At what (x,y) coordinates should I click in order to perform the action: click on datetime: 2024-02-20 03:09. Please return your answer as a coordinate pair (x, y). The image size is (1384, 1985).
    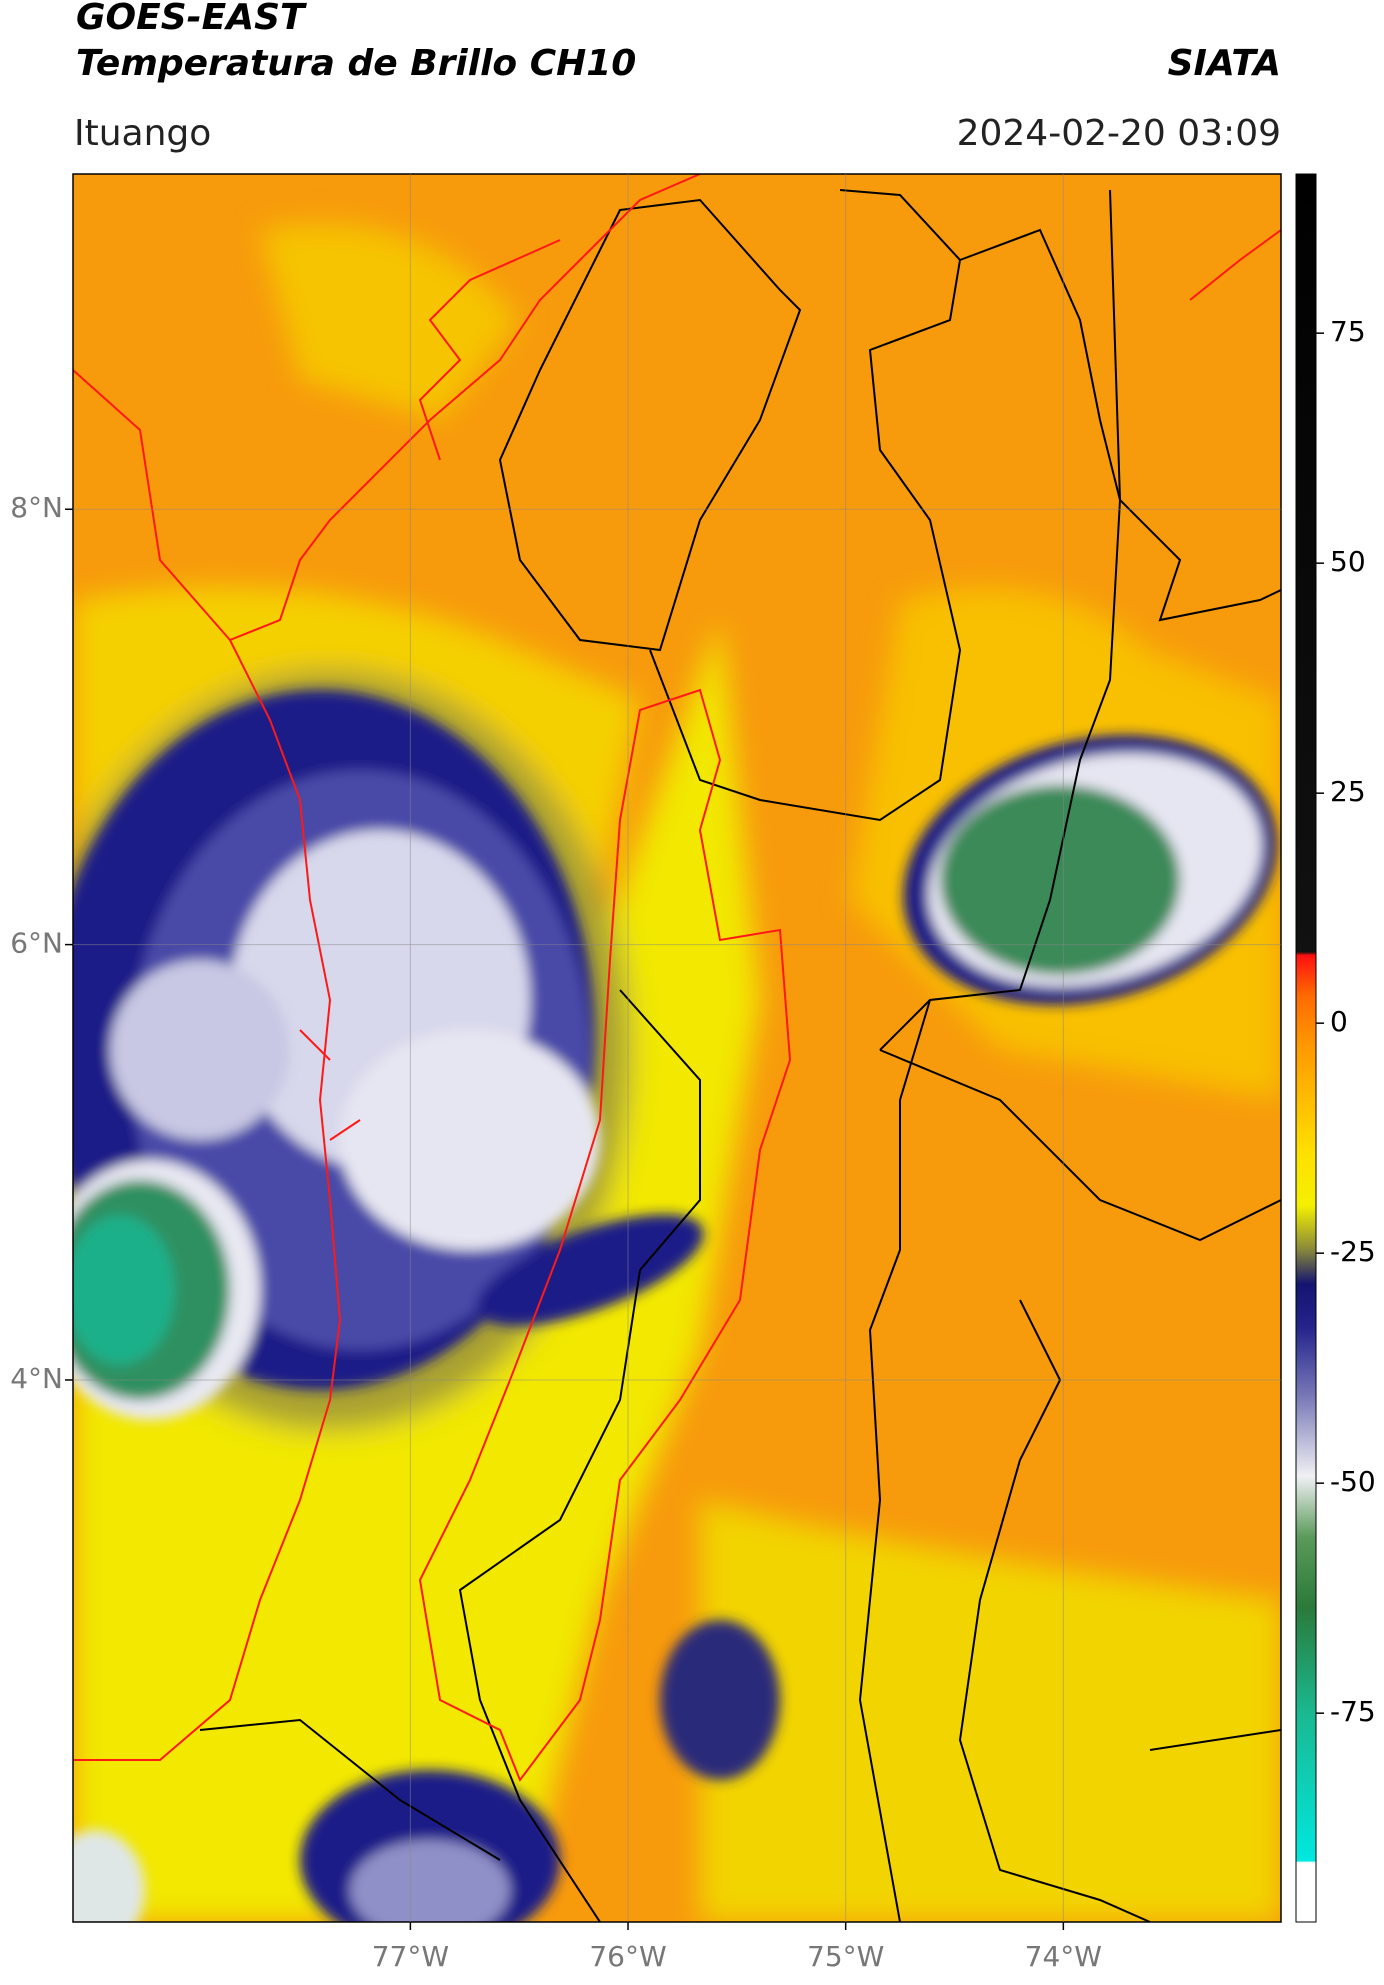
    Looking at the image, I should click on (1119, 133).